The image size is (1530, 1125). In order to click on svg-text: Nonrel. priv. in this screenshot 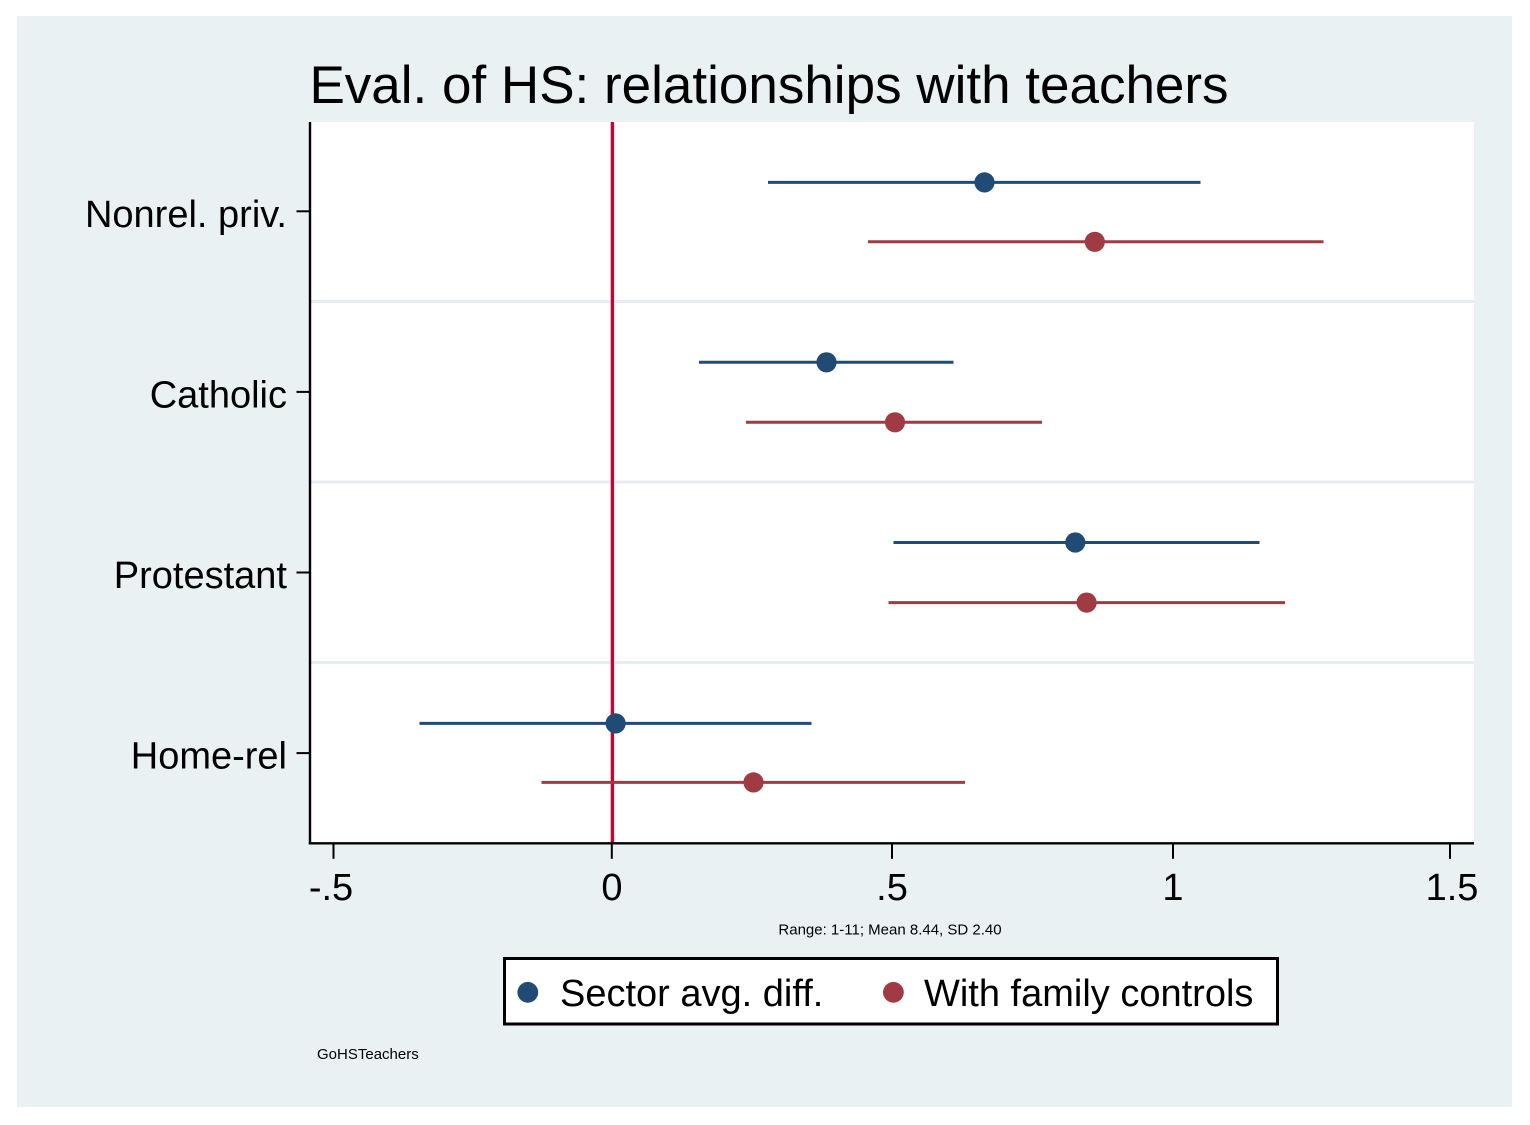, I will do `click(186, 215)`.